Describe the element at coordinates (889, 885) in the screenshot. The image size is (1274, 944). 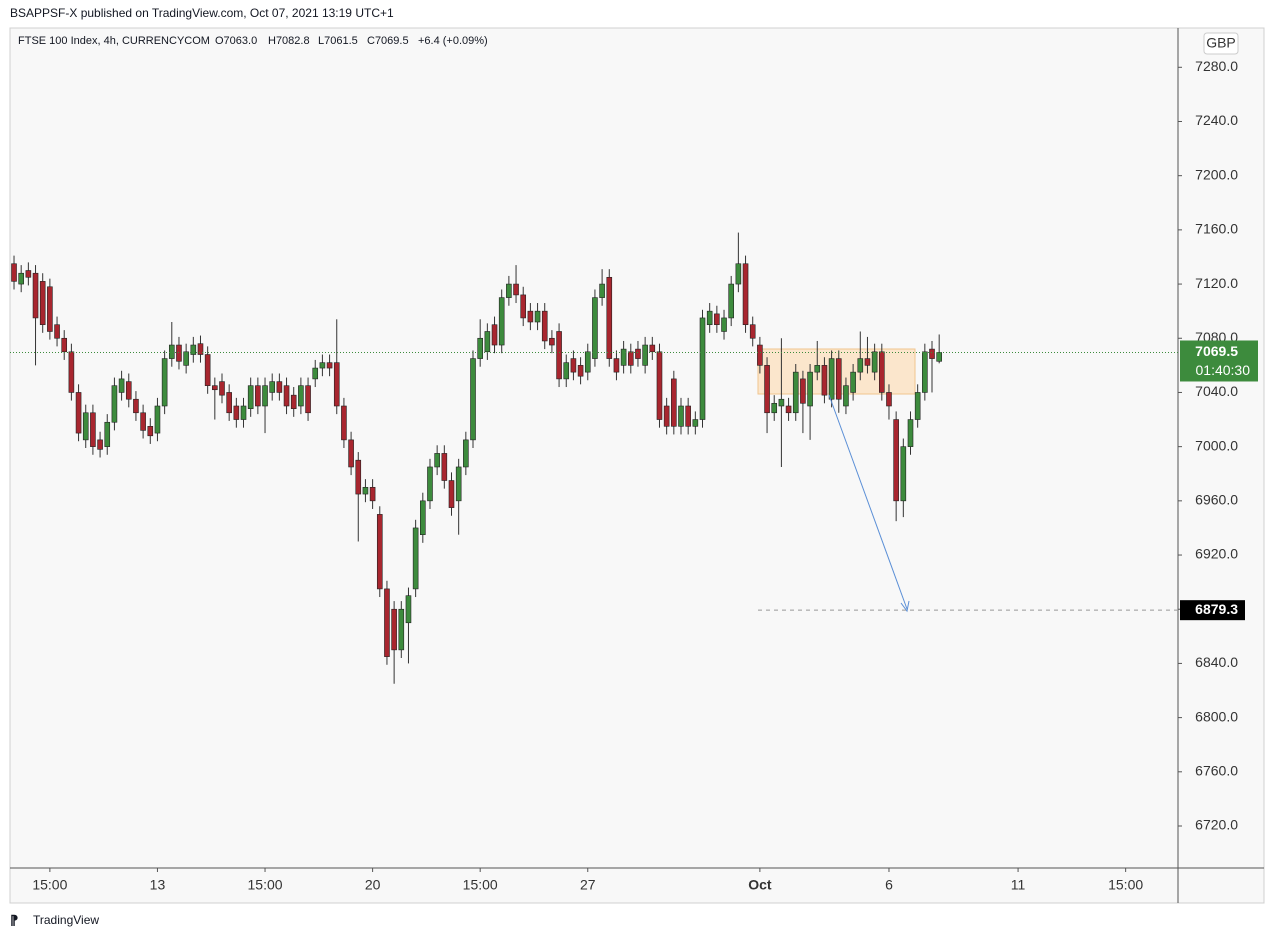
I see `x-tick-label: 6` at that location.